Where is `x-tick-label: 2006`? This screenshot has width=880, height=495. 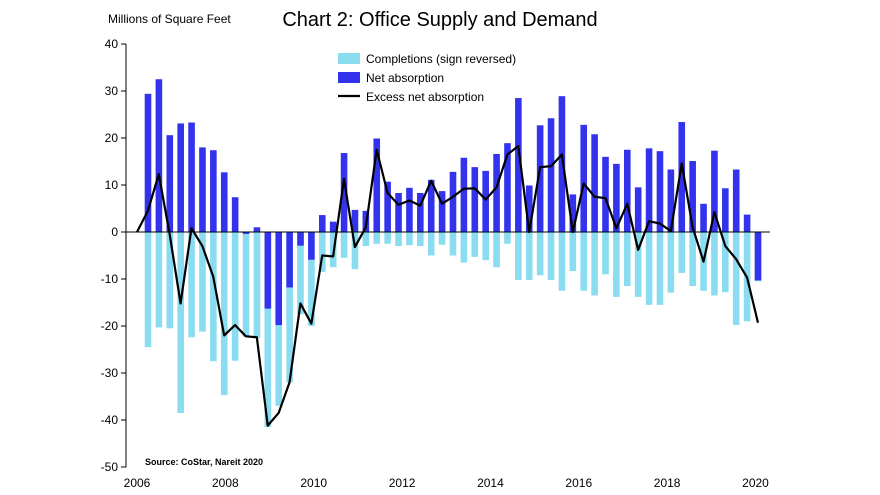 x-tick-label: 2006 is located at coordinates (137, 483).